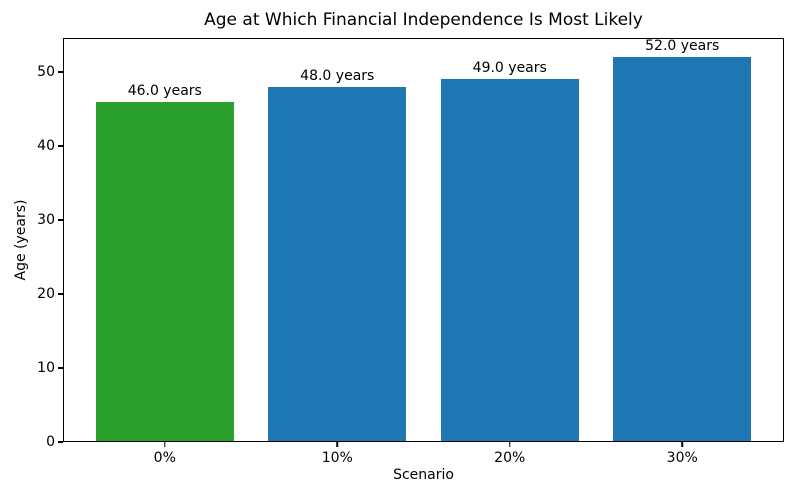 This screenshot has width=800, height=500. Describe the element at coordinates (164, 90) in the screenshot. I see `bar-value-label: 46.0 years` at that location.